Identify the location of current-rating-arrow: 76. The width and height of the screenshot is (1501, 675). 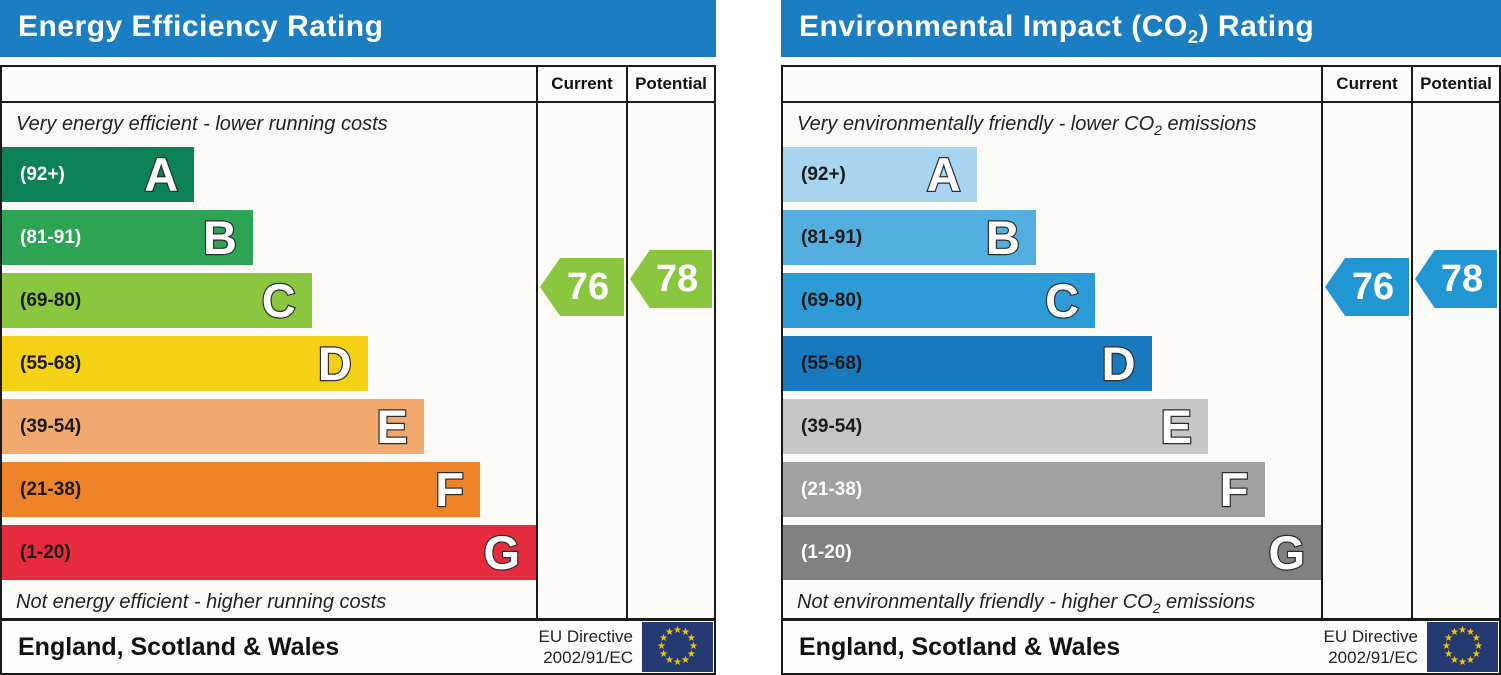
(582, 287).